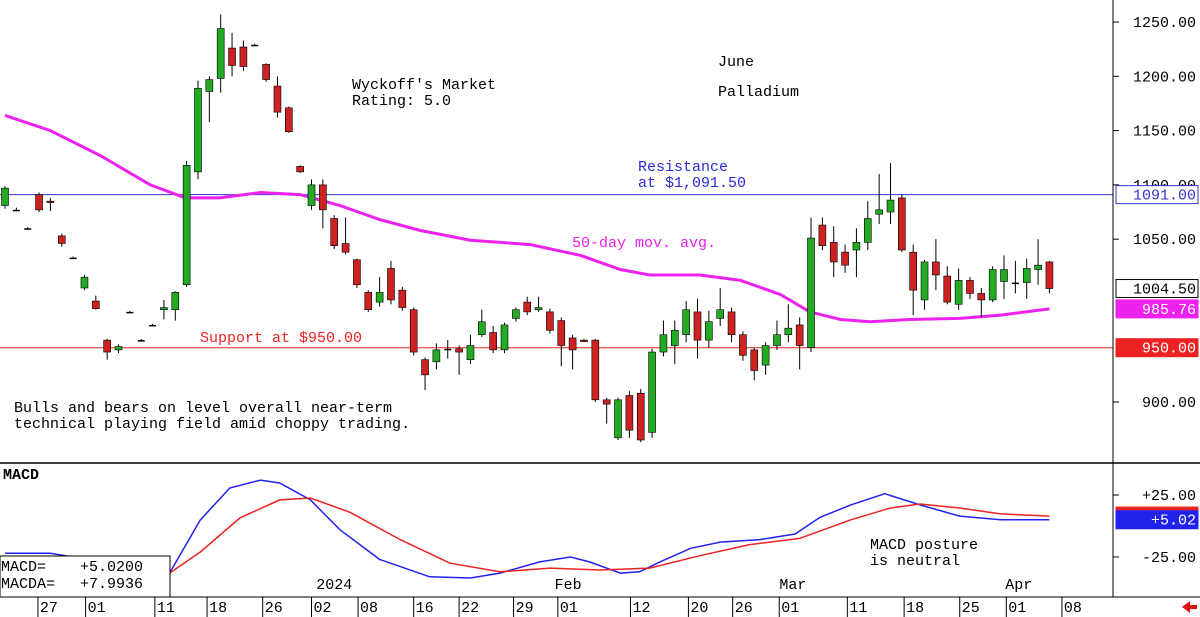  Describe the element at coordinates (758, 92) in the screenshot. I see `chart-title: Palladium` at that location.